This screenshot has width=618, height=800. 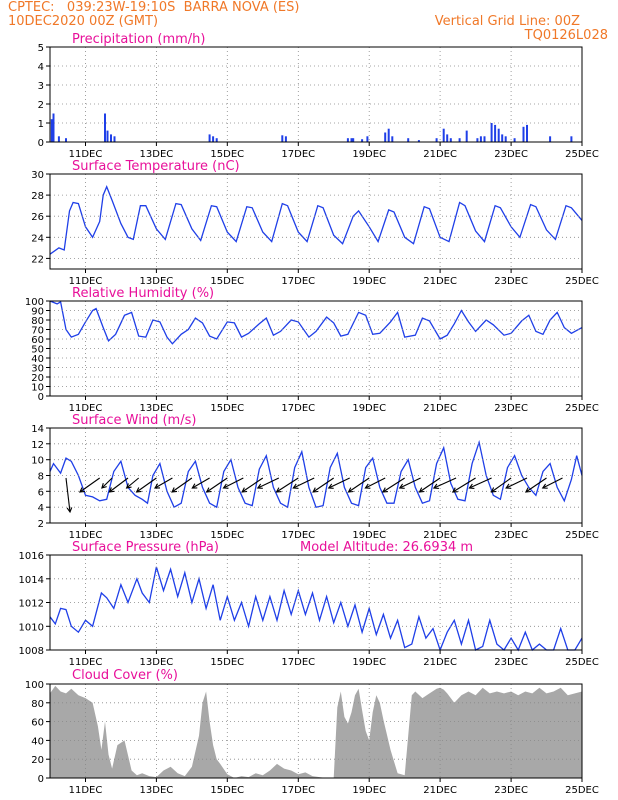 I want to click on y-tick-label: 22, so click(x=37, y=259).